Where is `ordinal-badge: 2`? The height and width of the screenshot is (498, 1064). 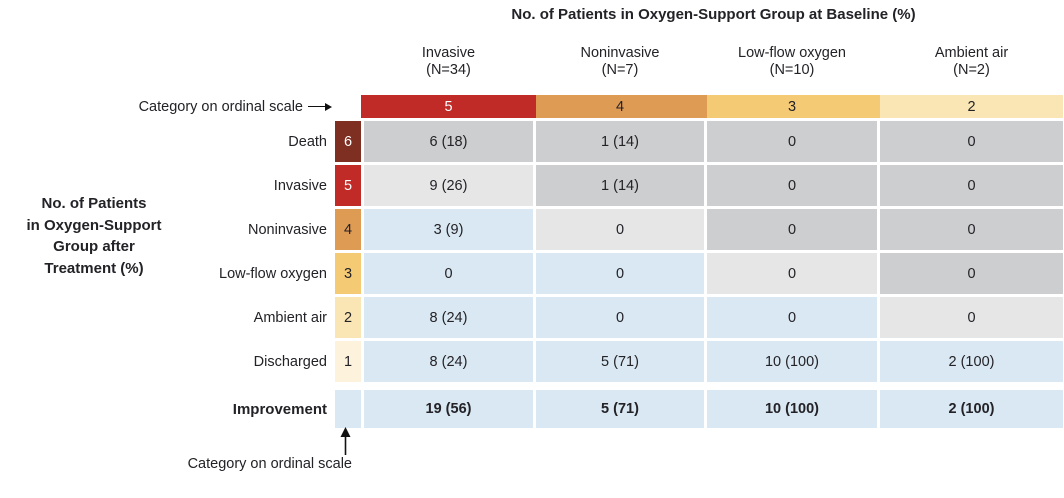
ordinal-badge: 2 is located at coordinates (348, 317).